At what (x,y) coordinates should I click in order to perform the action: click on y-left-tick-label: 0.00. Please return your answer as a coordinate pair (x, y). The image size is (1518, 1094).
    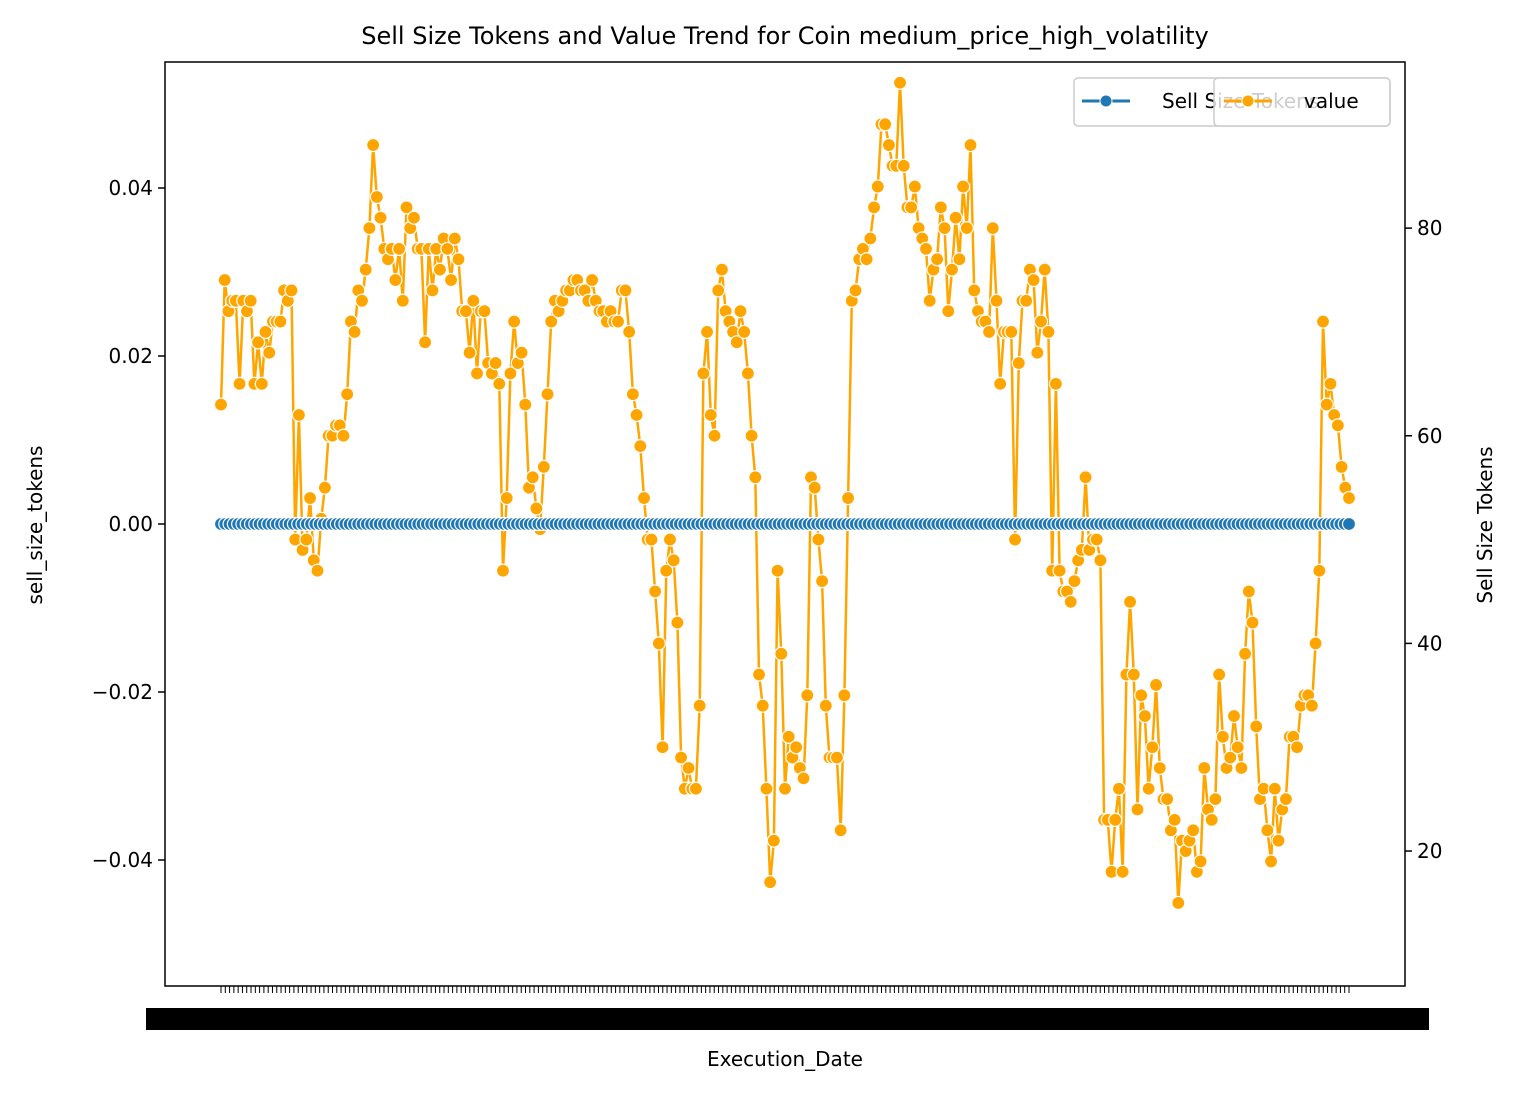
    Looking at the image, I should click on (130, 524).